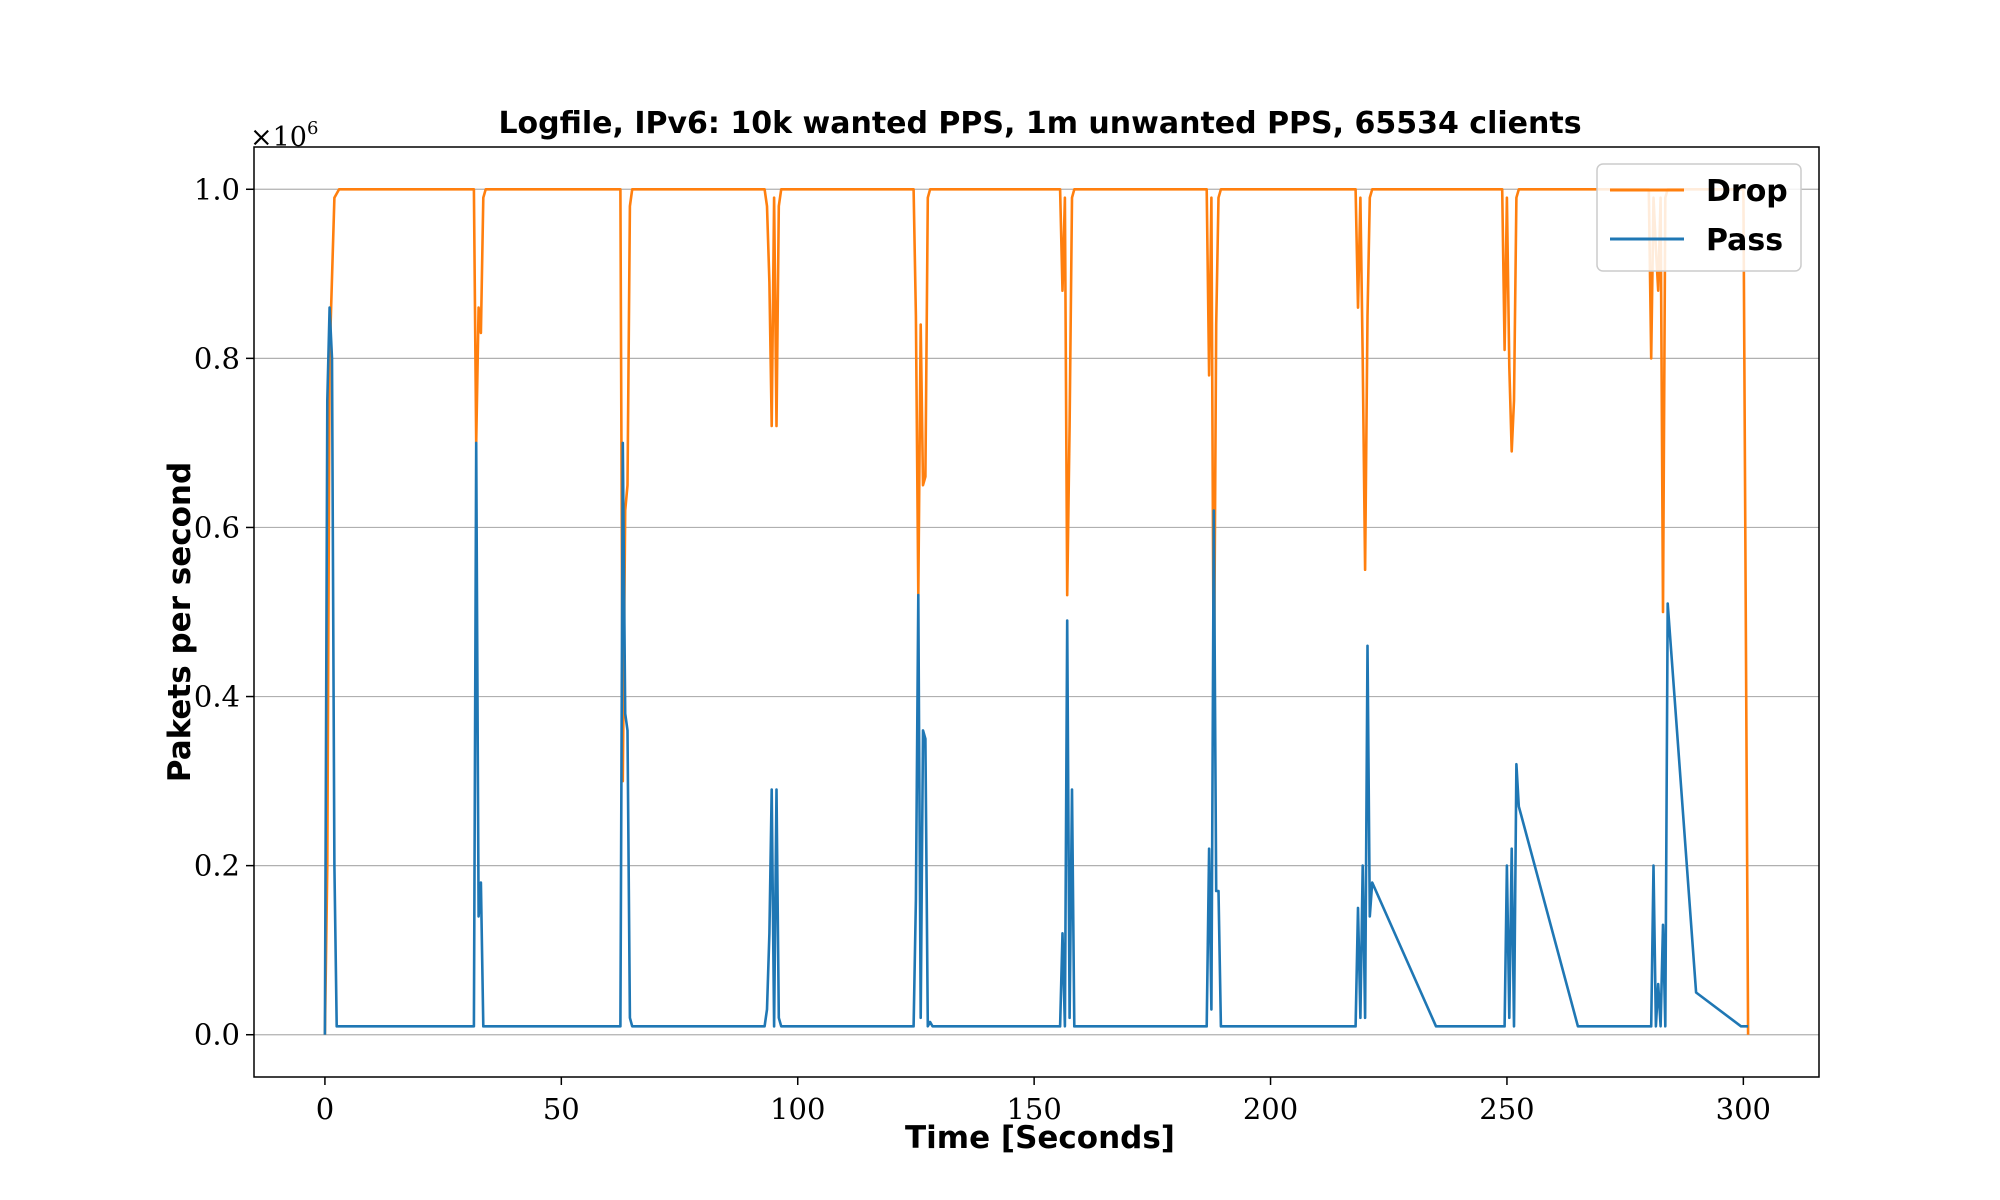 The image size is (2000, 1200). I want to click on y-tick-label-2: 0.4, so click(217, 697).